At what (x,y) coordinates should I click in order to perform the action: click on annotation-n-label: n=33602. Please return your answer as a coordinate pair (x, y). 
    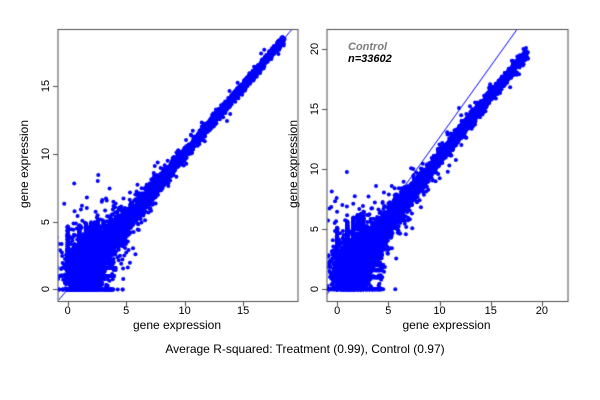
    Looking at the image, I should click on (370, 59).